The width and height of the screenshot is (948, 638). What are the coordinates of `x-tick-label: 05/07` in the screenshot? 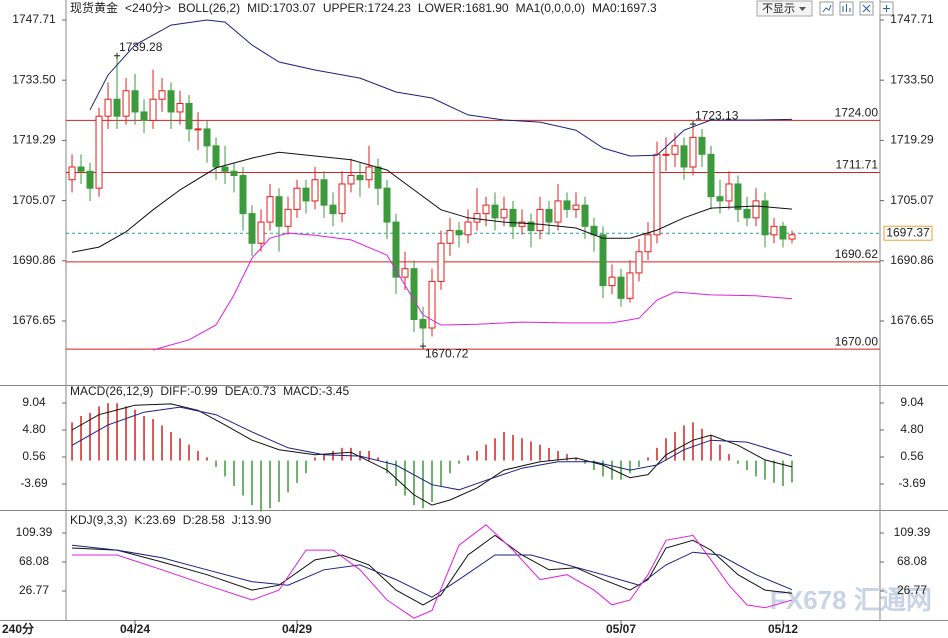 It's located at (621, 629).